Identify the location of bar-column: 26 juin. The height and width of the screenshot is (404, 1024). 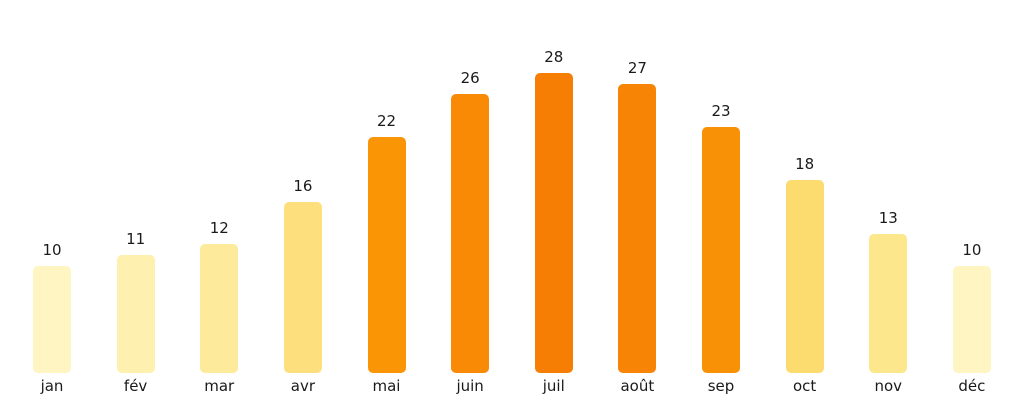
(470, 202).